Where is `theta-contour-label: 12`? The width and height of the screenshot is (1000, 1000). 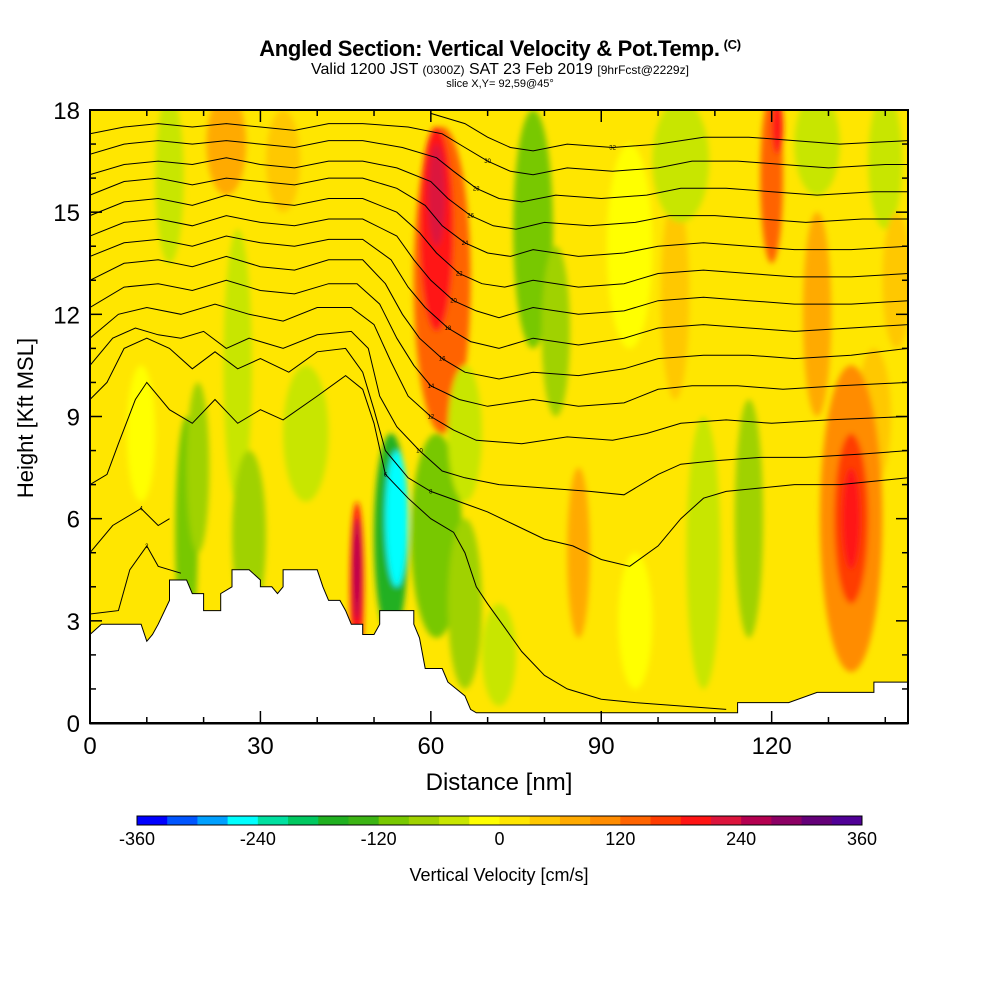 theta-contour-label: 12 is located at coordinates (430, 418).